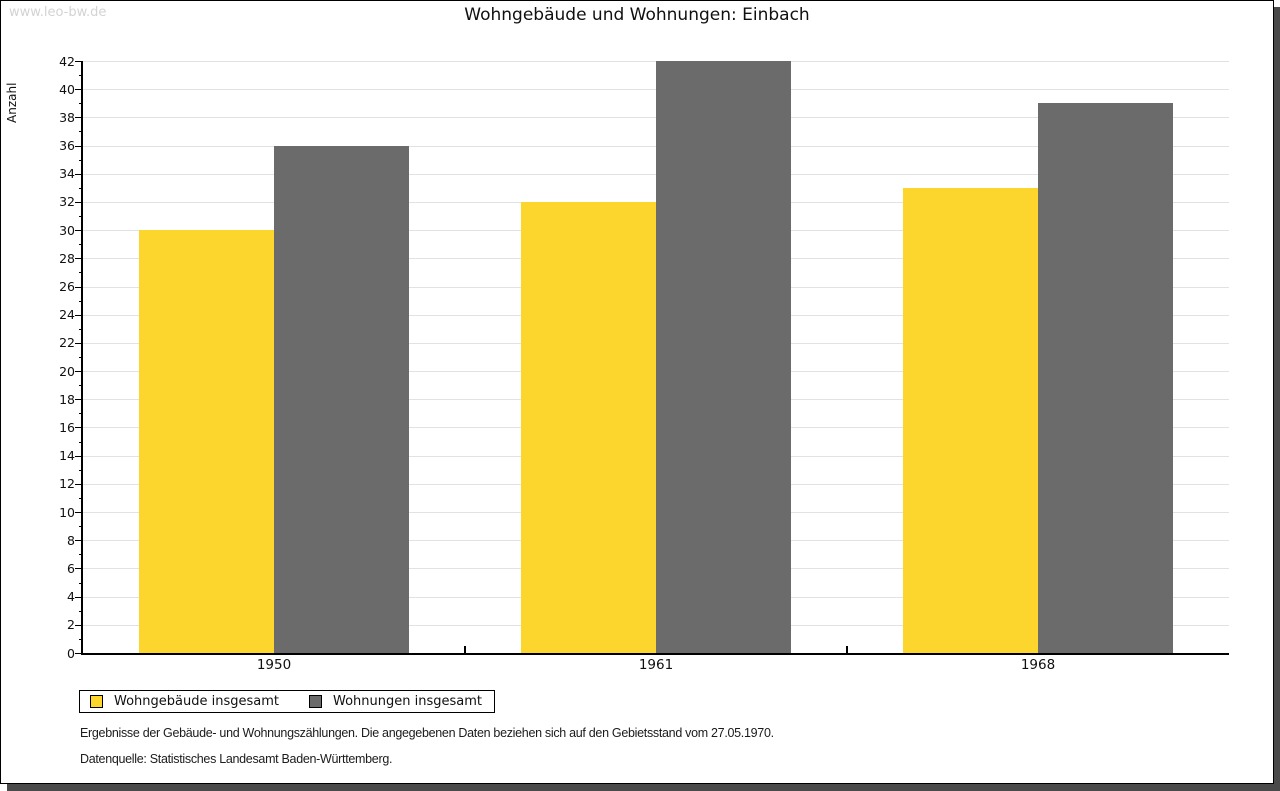 The height and width of the screenshot is (791, 1280). Describe the element at coordinates (67, 145) in the screenshot. I see `y-tick-label: 36` at that location.